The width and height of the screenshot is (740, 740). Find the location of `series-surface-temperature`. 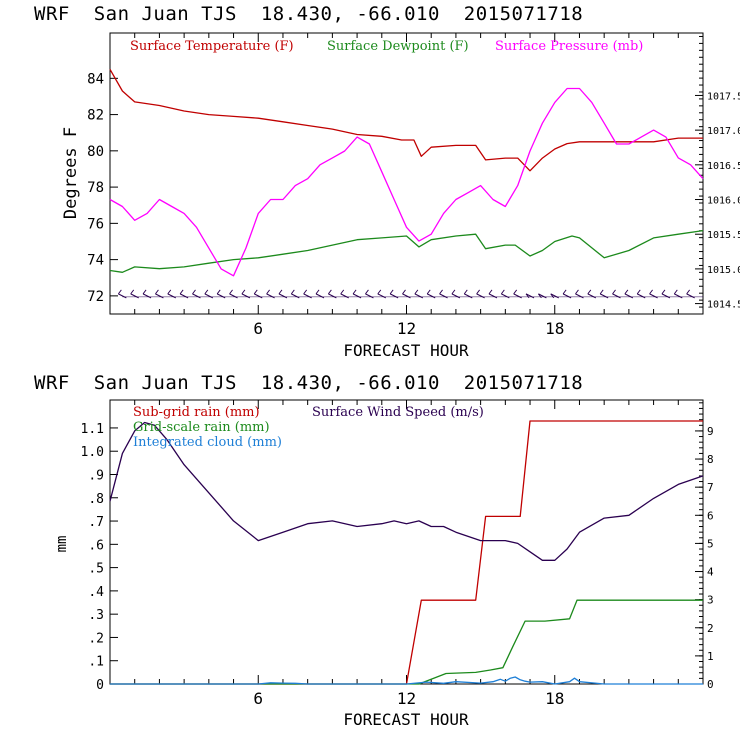

series-surface-temperature is located at coordinates (406, 120).